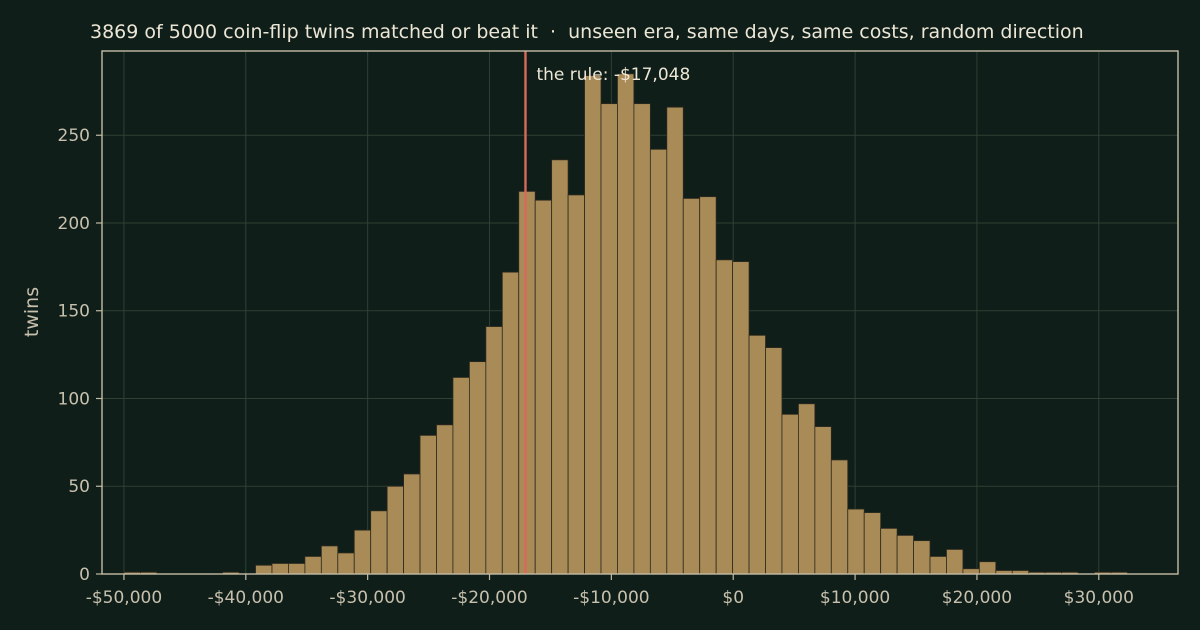  Describe the element at coordinates (613, 75) in the screenshot. I see `reference-line-label: the rule: -$17,048` at that location.